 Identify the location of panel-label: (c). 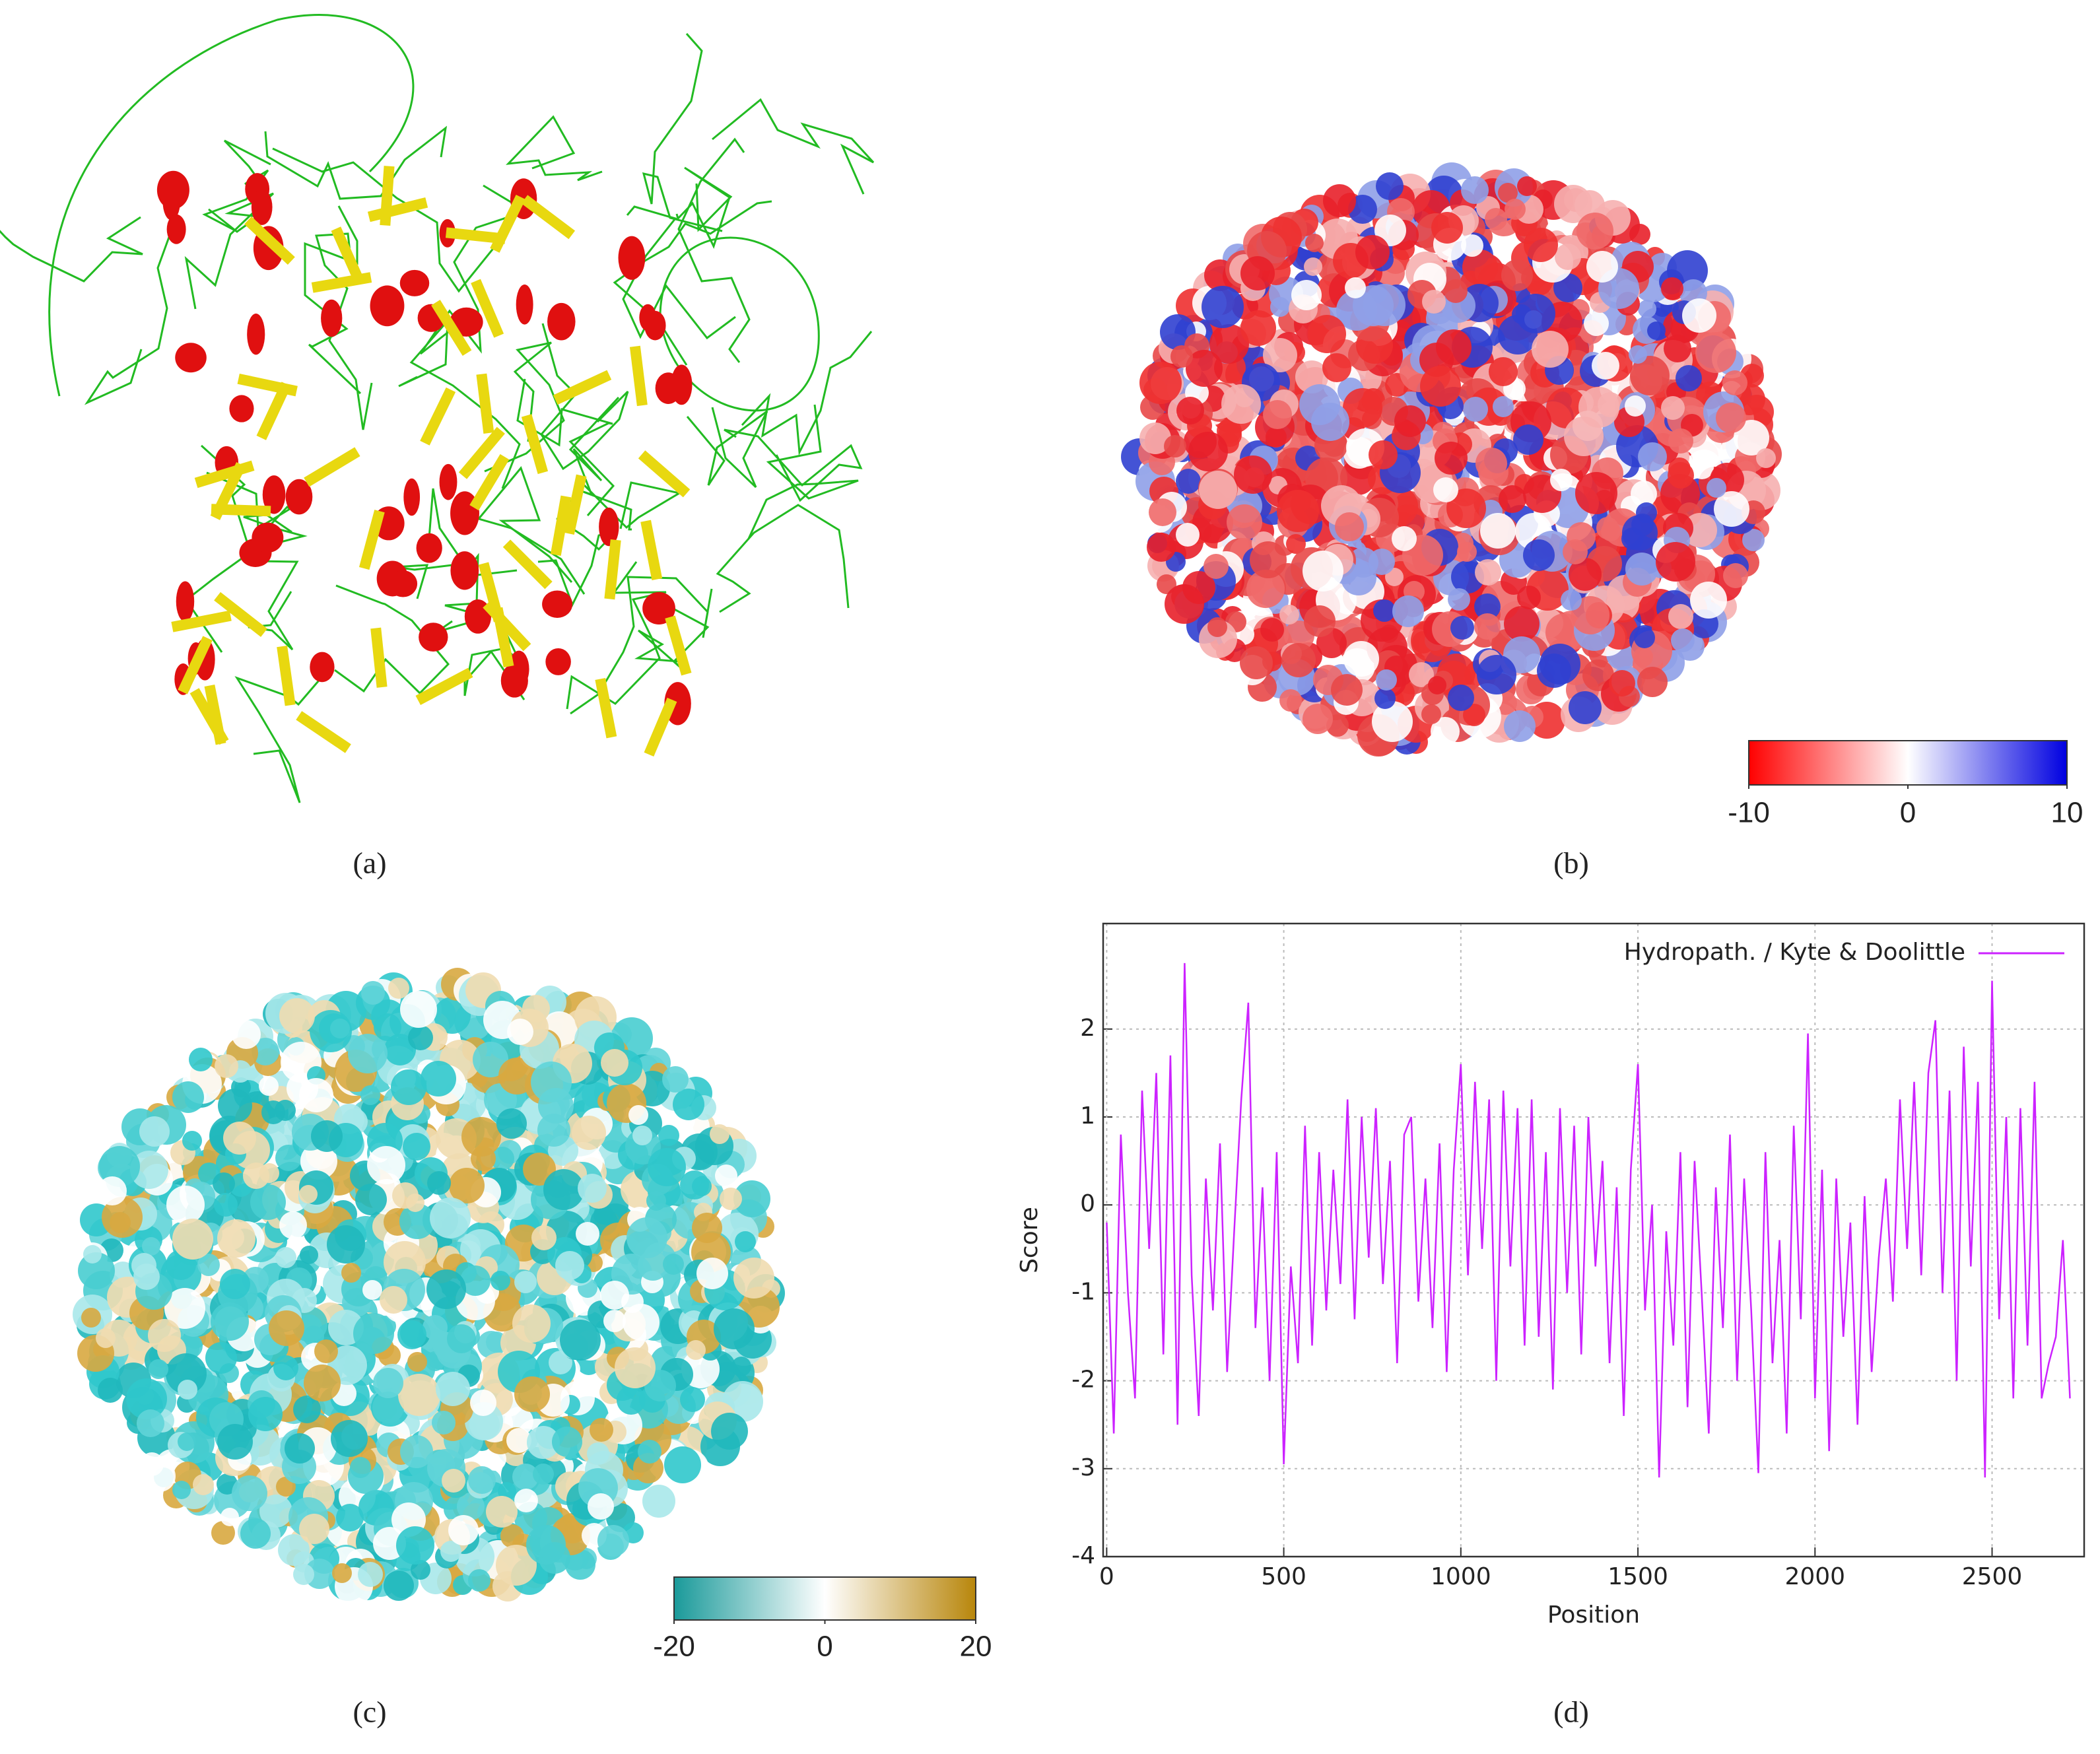
(370, 1712).